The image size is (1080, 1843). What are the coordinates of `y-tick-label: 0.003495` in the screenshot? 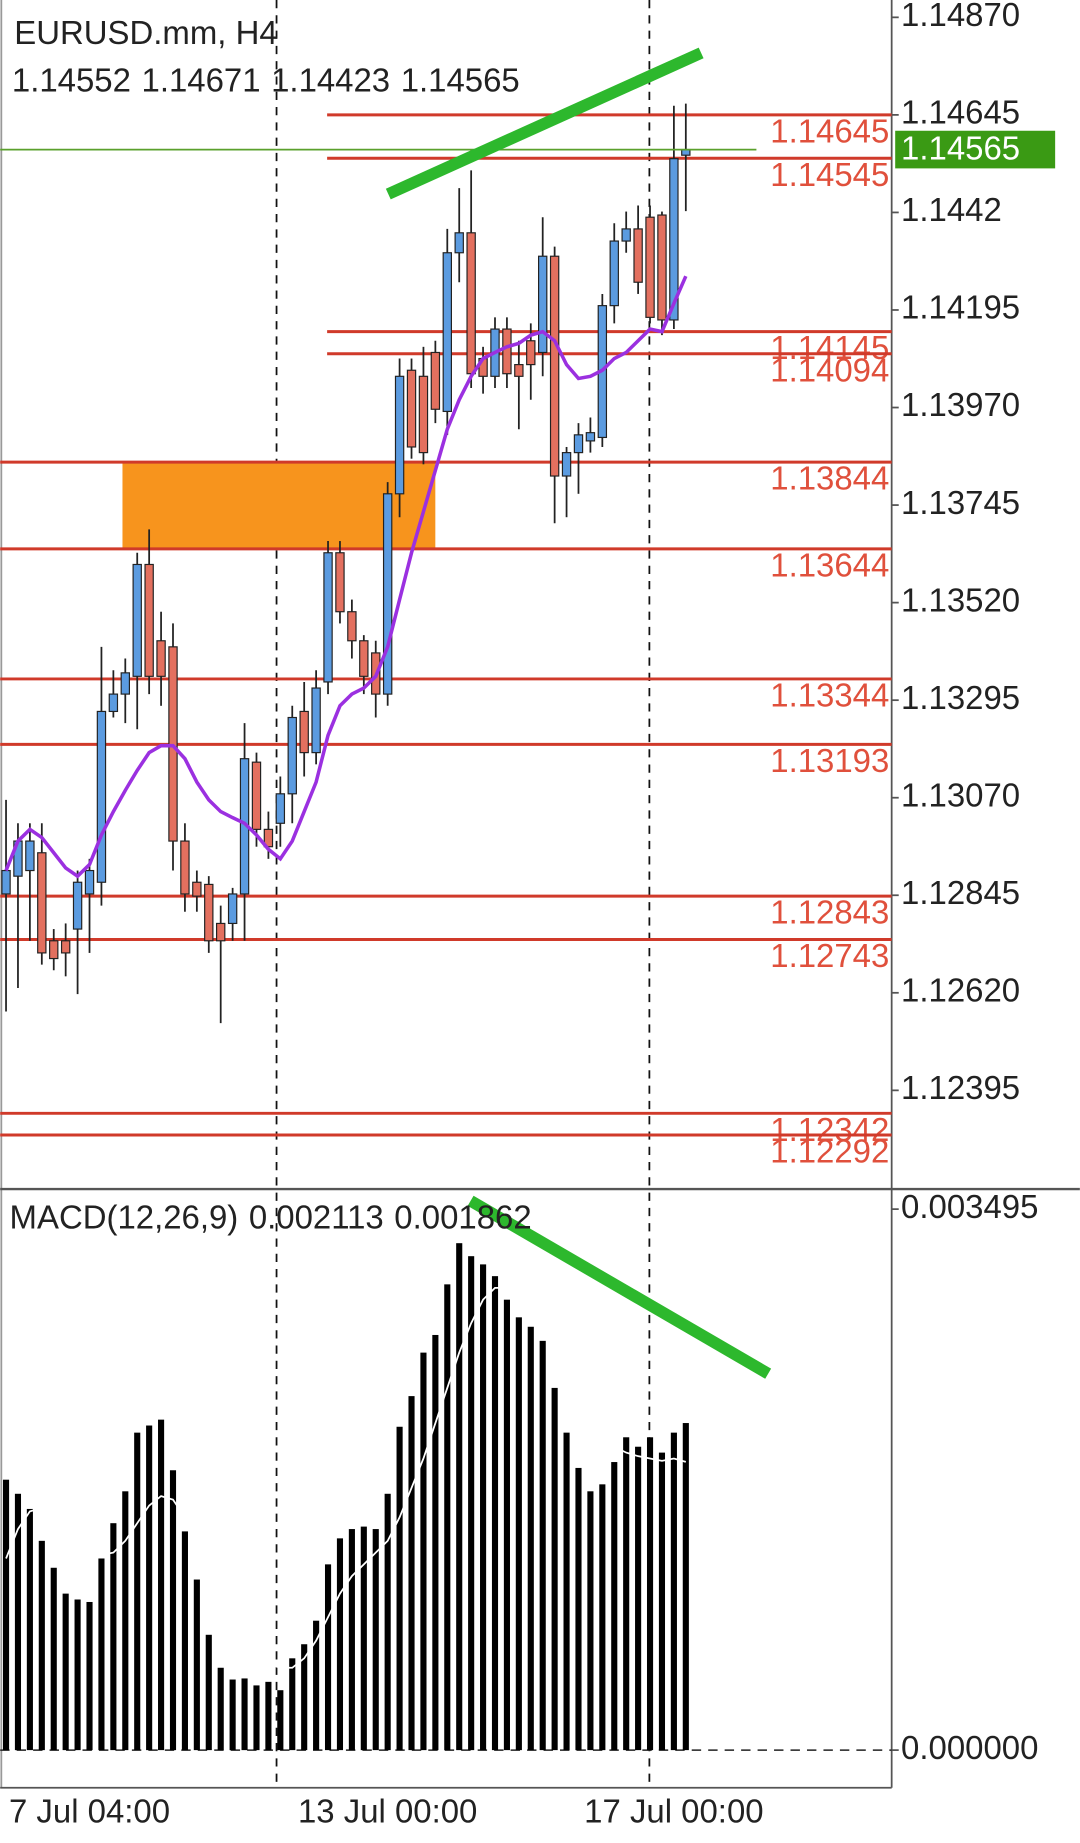 It's located at (969, 1206).